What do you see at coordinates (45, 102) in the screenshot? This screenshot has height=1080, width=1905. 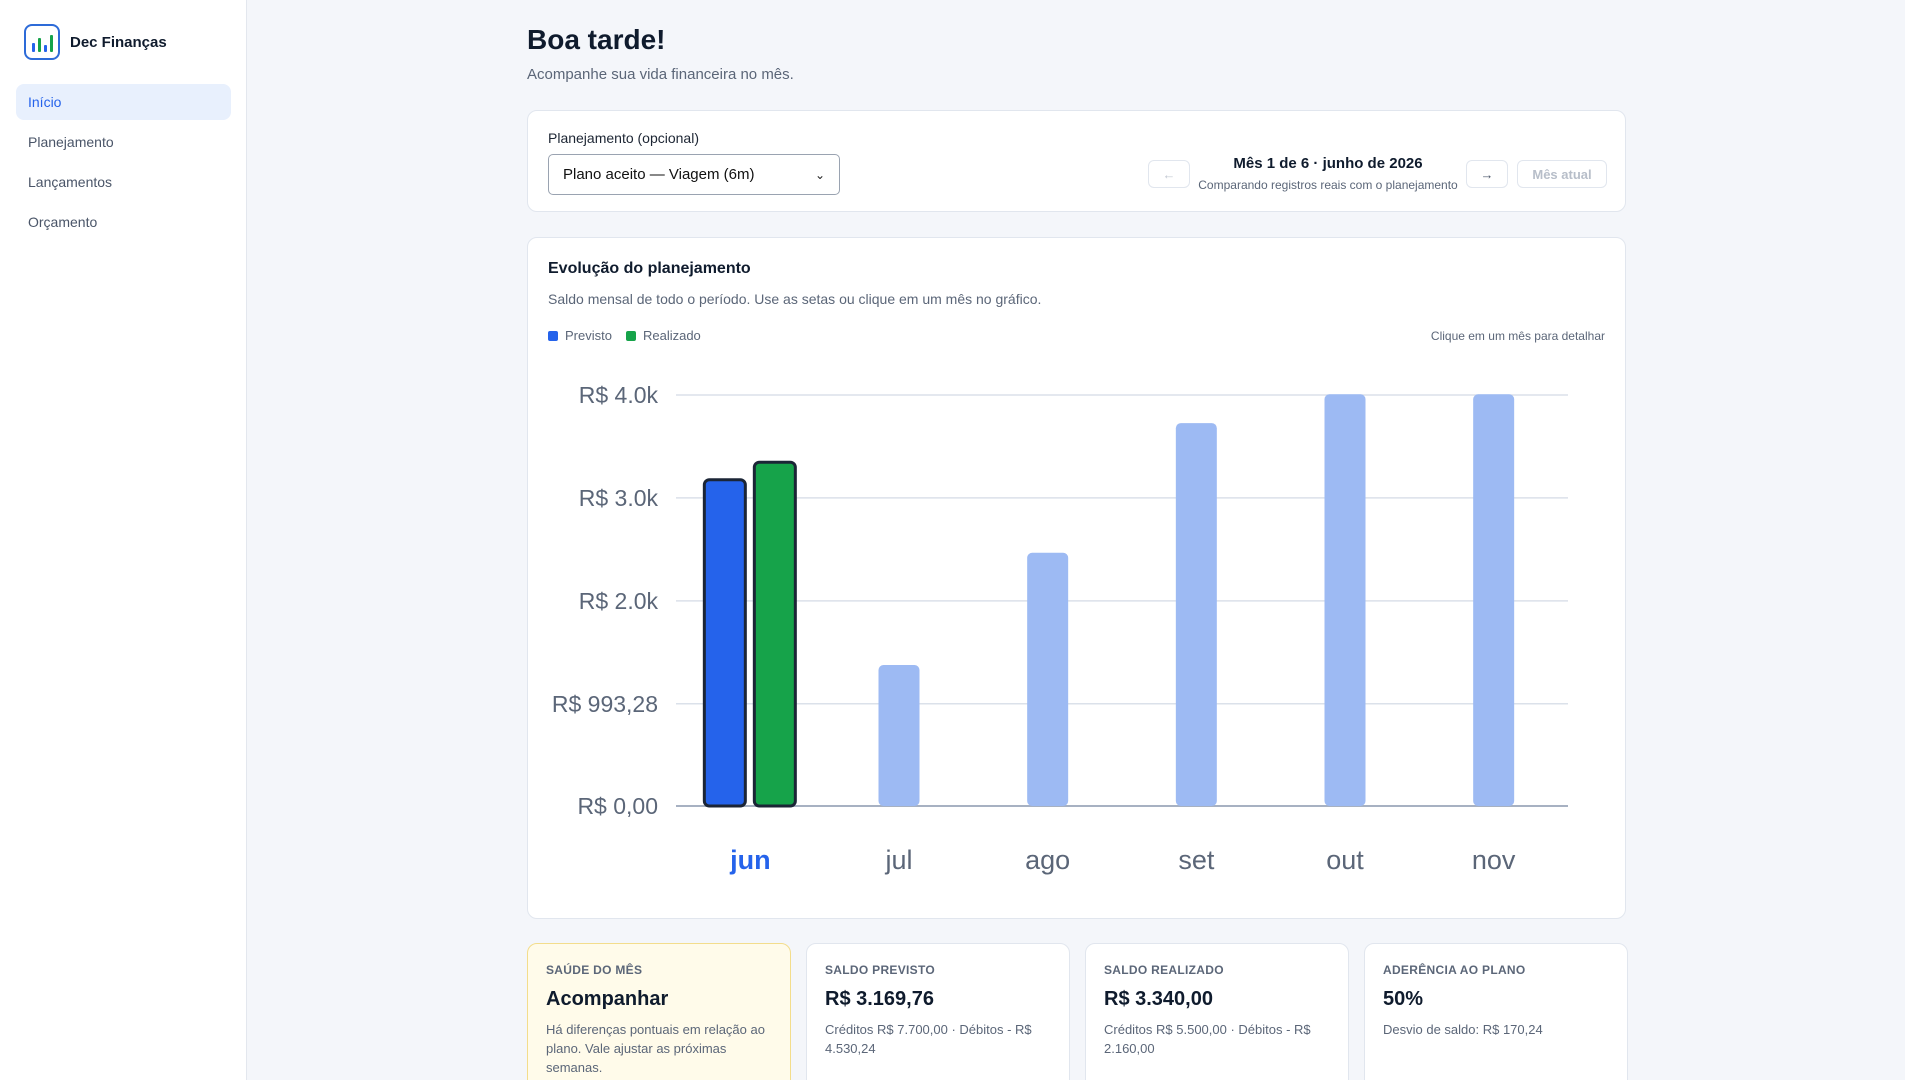 I see `sidebar-item-label: Início` at bounding box center [45, 102].